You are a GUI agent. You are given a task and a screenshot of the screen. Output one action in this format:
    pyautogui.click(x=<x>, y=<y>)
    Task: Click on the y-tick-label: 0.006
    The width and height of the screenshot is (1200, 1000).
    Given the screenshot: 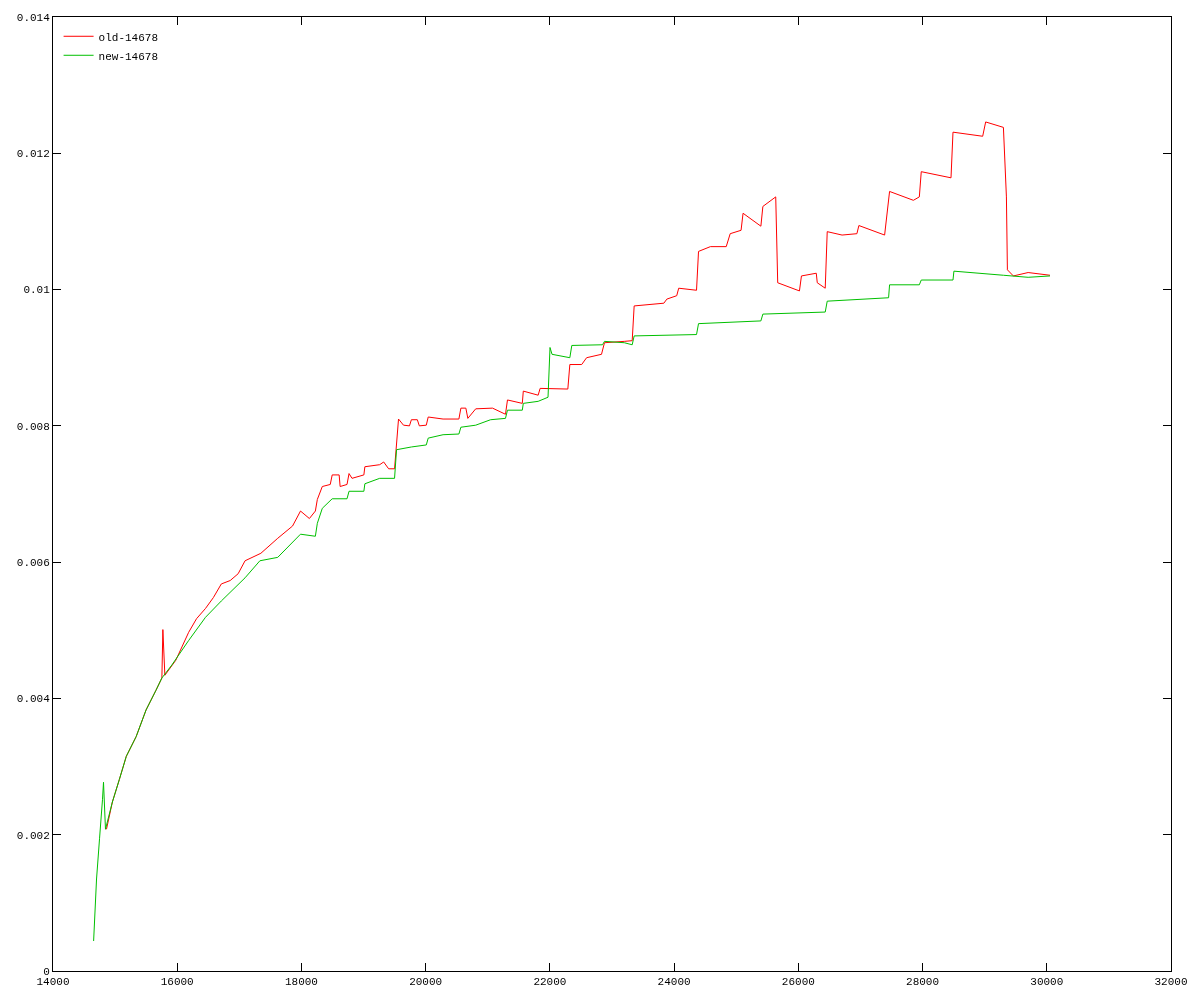 What is the action you would take?
    pyautogui.click(x=33, y=562)
    